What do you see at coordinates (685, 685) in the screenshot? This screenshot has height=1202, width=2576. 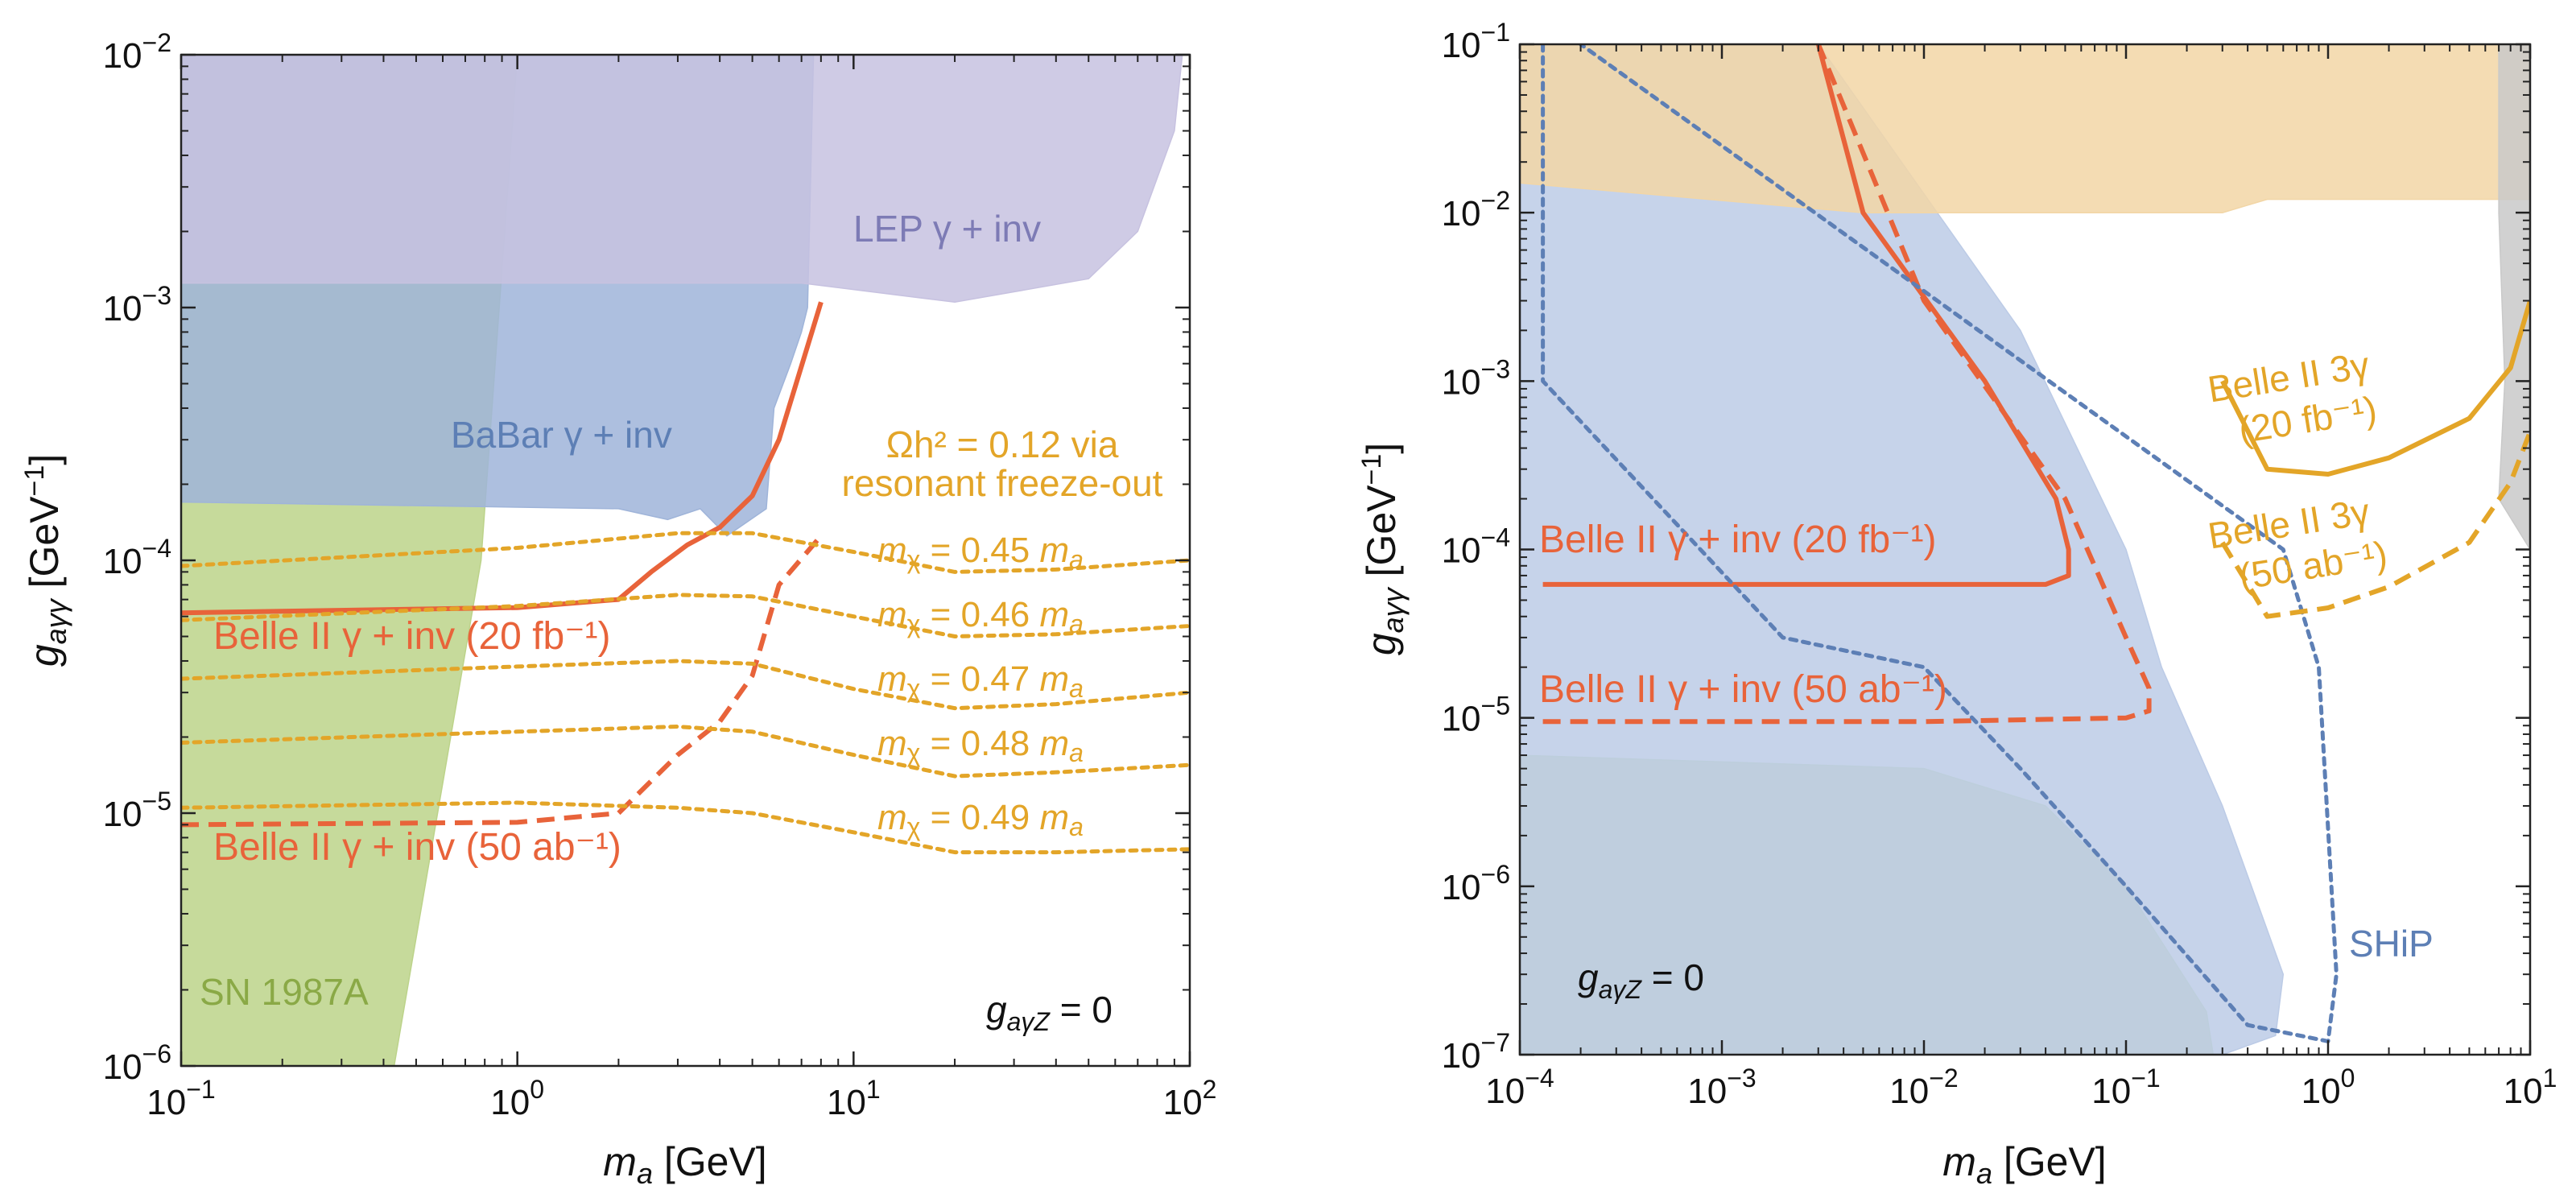 I see `left-series-m-0-47-m-a` at bounding box center [685, 685].